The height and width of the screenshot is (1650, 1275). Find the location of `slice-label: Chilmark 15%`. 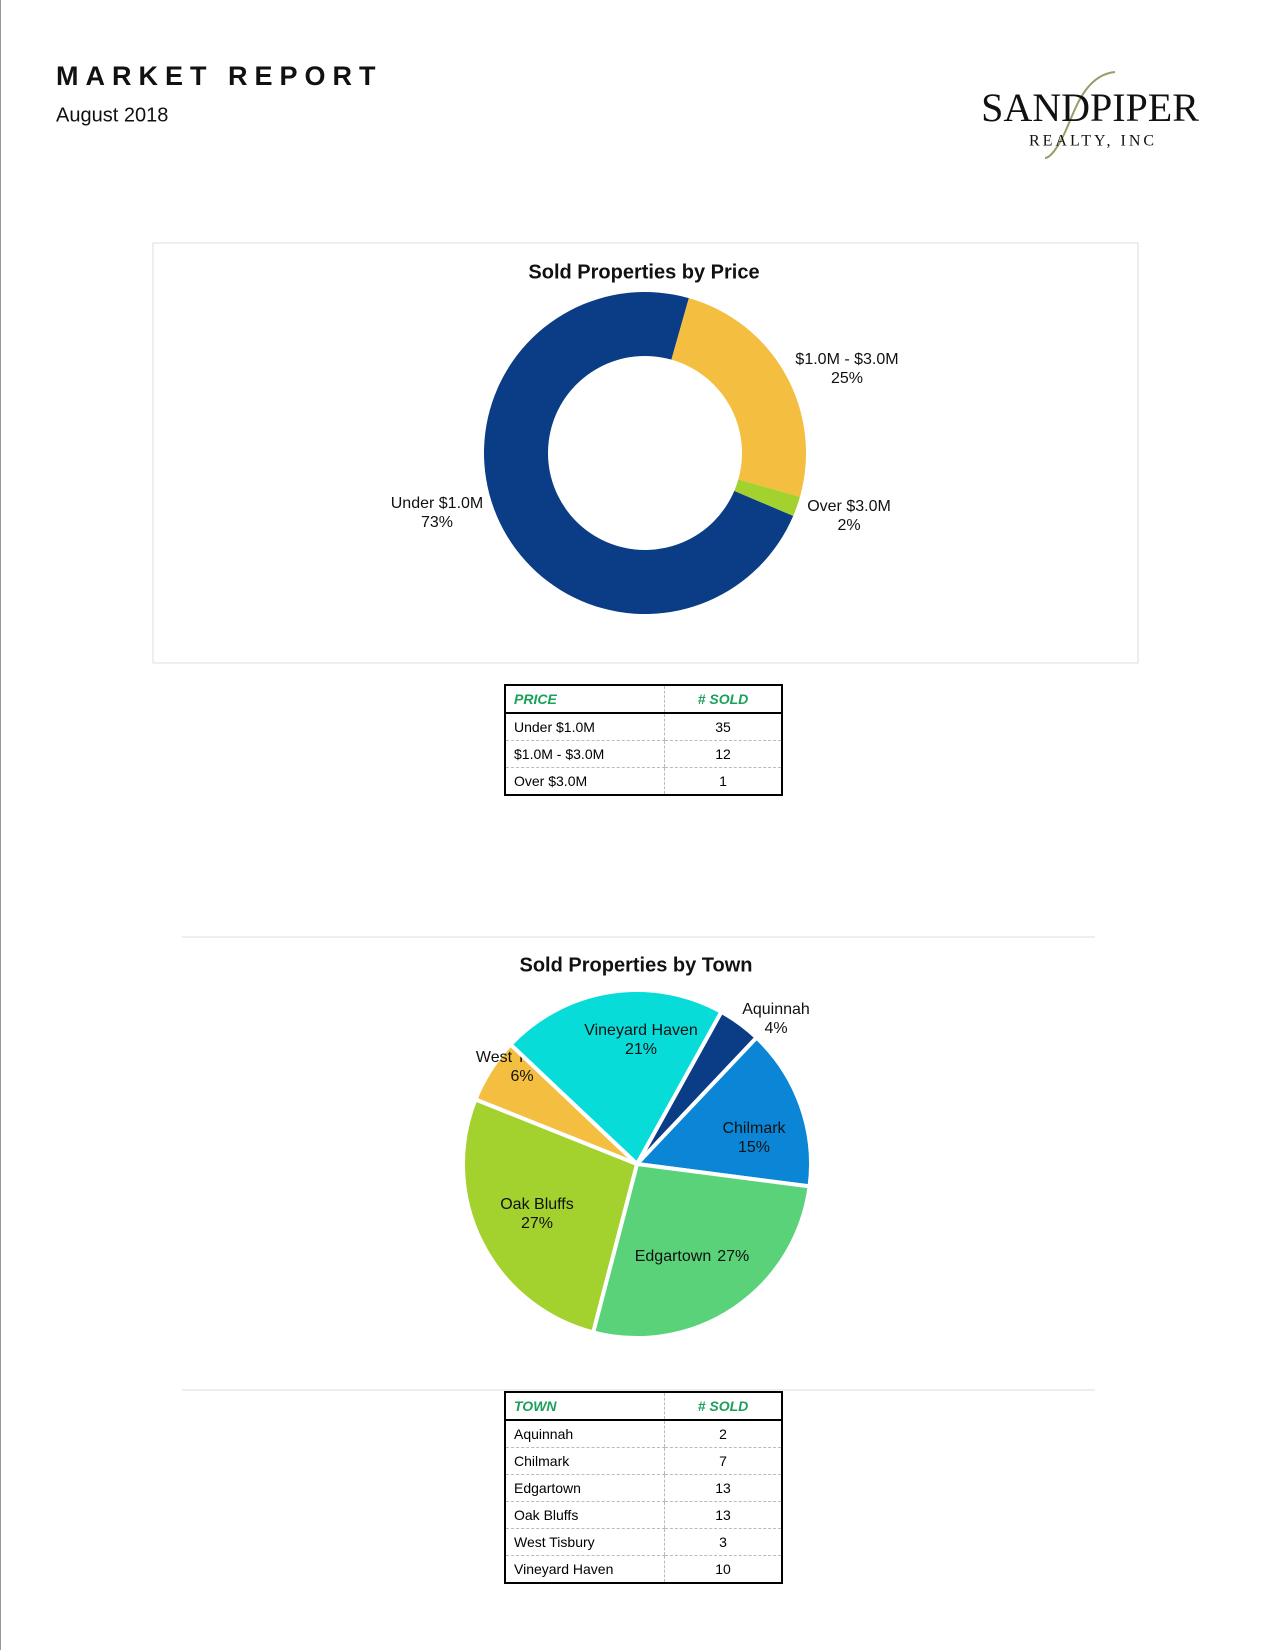

slice-label: Chilmark 15% is located at coordinates (754, 1138).